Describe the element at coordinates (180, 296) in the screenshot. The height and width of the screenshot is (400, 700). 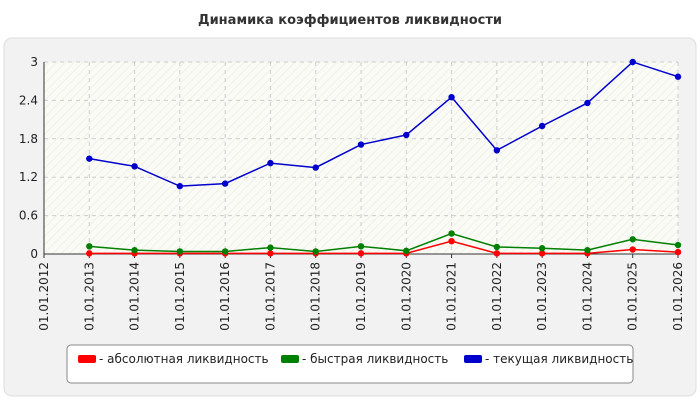
I see `x-tick-label: 01.01.2015` at that location.